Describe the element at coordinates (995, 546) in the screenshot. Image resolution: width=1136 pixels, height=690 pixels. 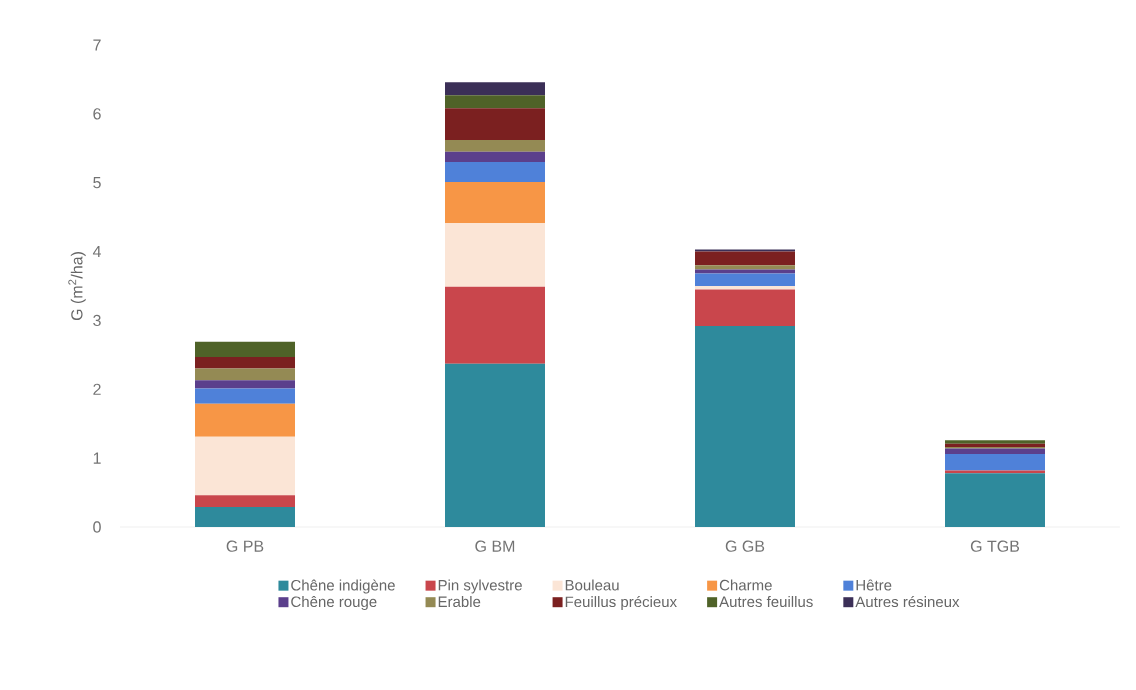
I see `x-tick-label: G TGB` at that location.